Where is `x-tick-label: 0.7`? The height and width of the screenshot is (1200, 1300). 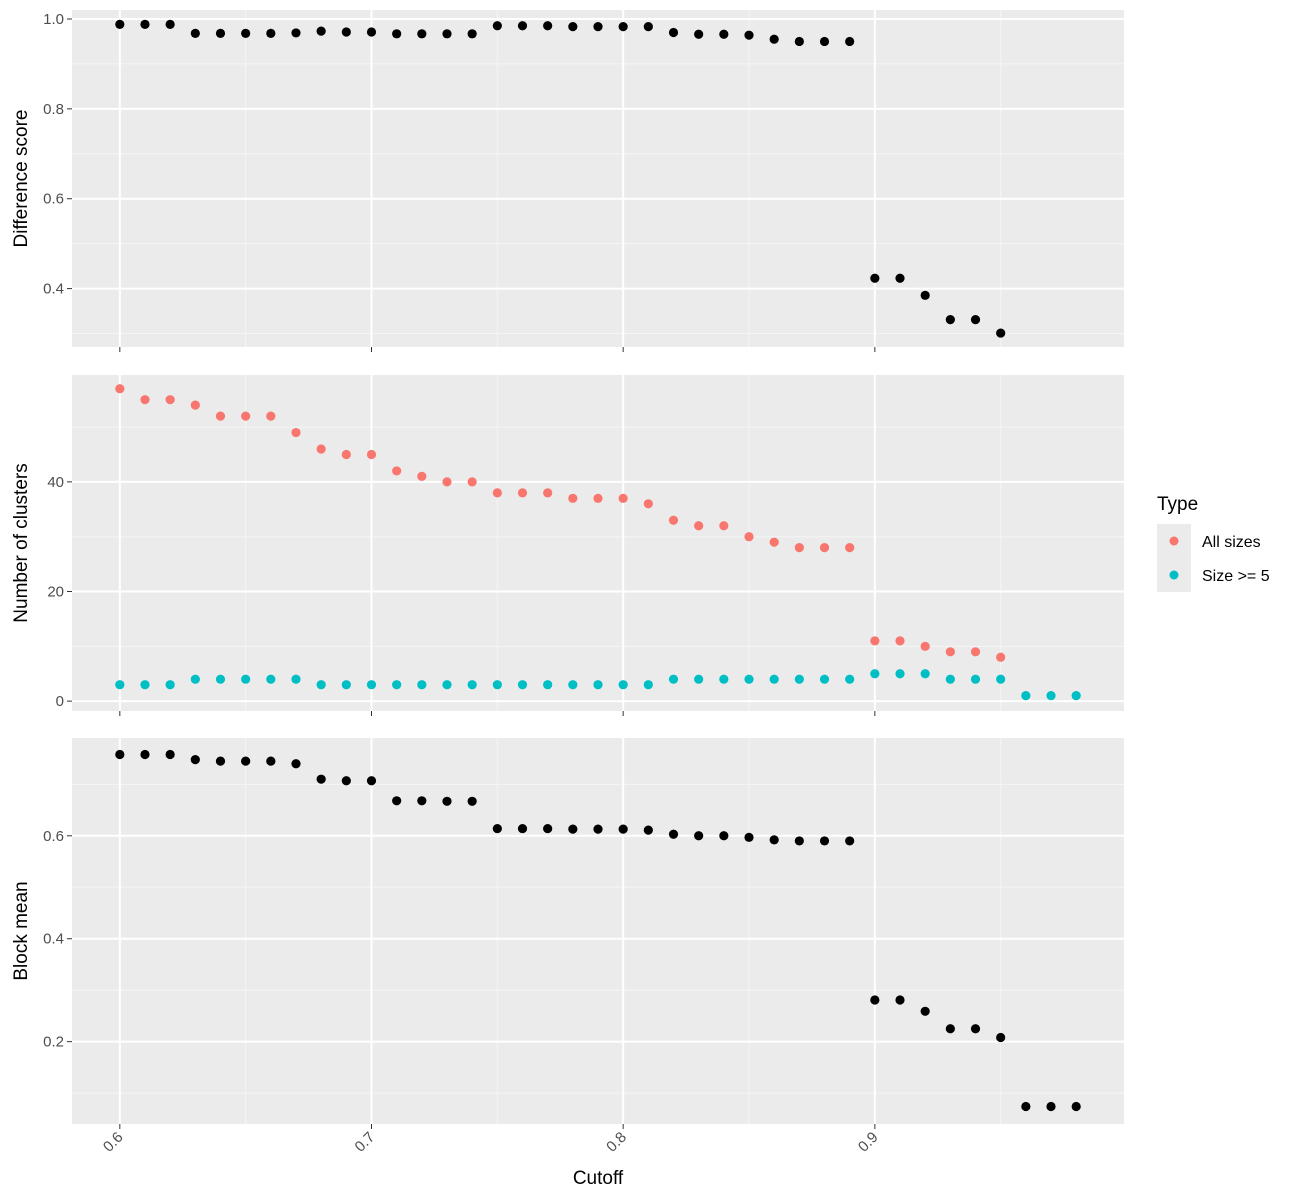
x-tick-label: 0.7 is located at coordinates (365, 1142).